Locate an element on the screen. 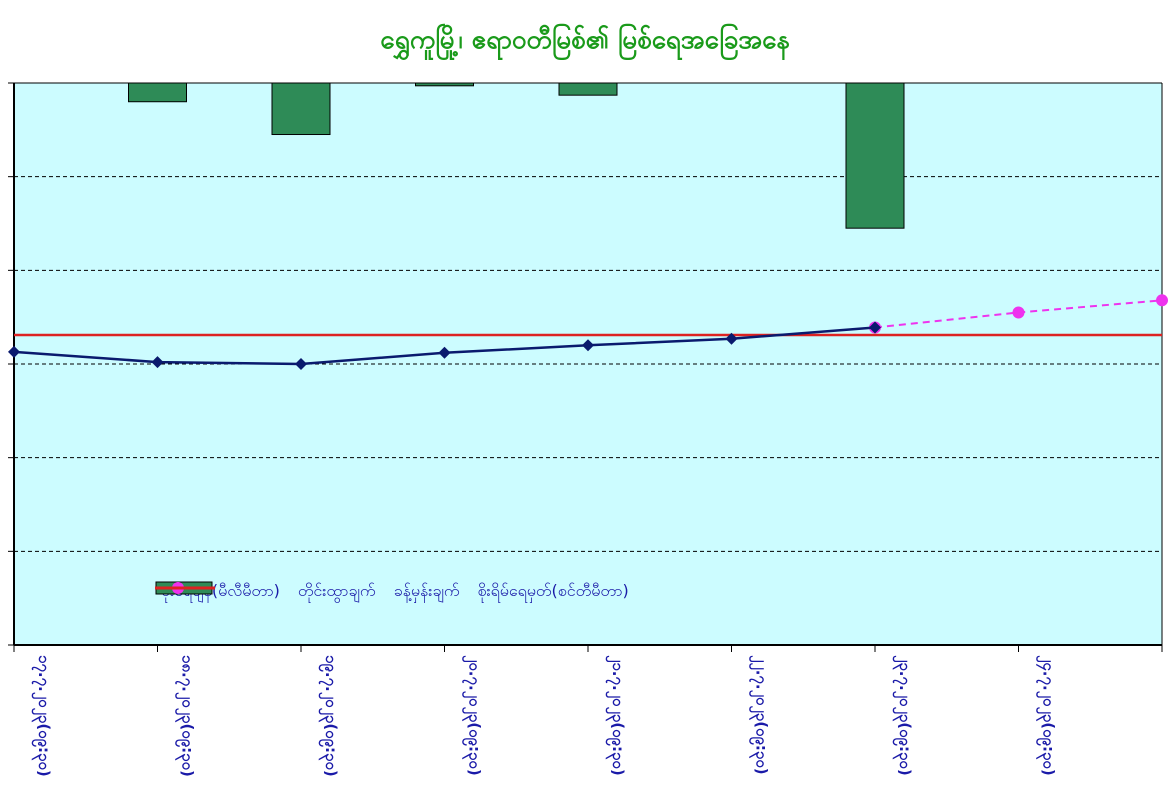 The height and width of the screenshot is (800, 1170). chart-title: ရွှေကူမြို့၊ ဧရာဝတီမြစ်၏ မြစ်ရေအခြေအနေ is located at coordinates (585, 40).